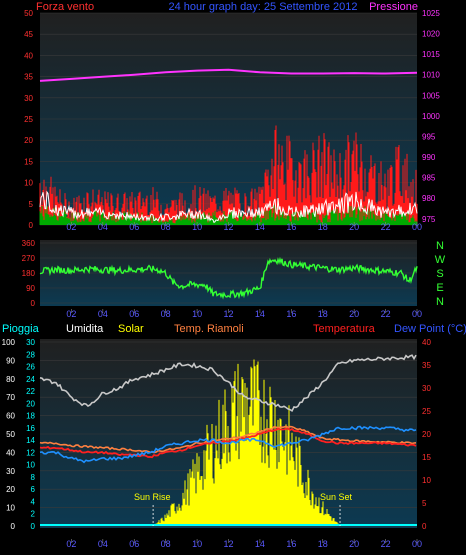 The height and width of the screenshot is (555, 466). What do you see at coordinates (429, 198) in the screenshot?
I see `tick-label: 980` at bounding box center [429, 198].